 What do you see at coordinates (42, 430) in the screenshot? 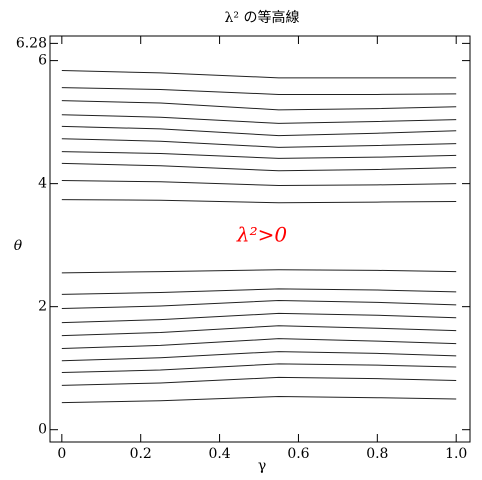
I see `y-tick-label: 0` at bounding box center [42, 430].